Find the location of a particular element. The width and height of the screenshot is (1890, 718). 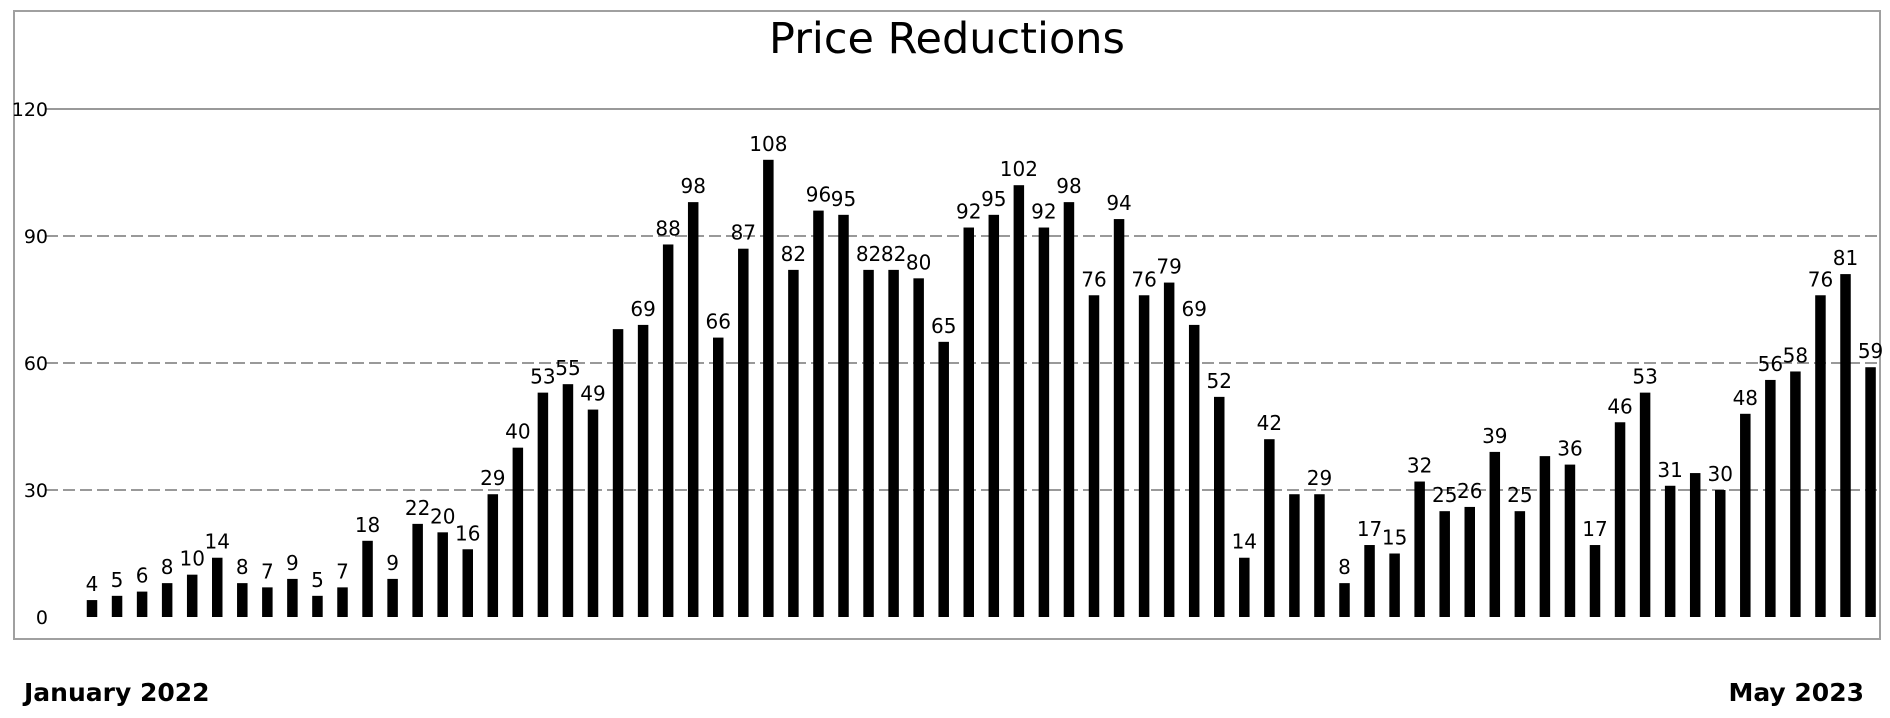

data-label: 31 is located at coordinates (1669, 470).